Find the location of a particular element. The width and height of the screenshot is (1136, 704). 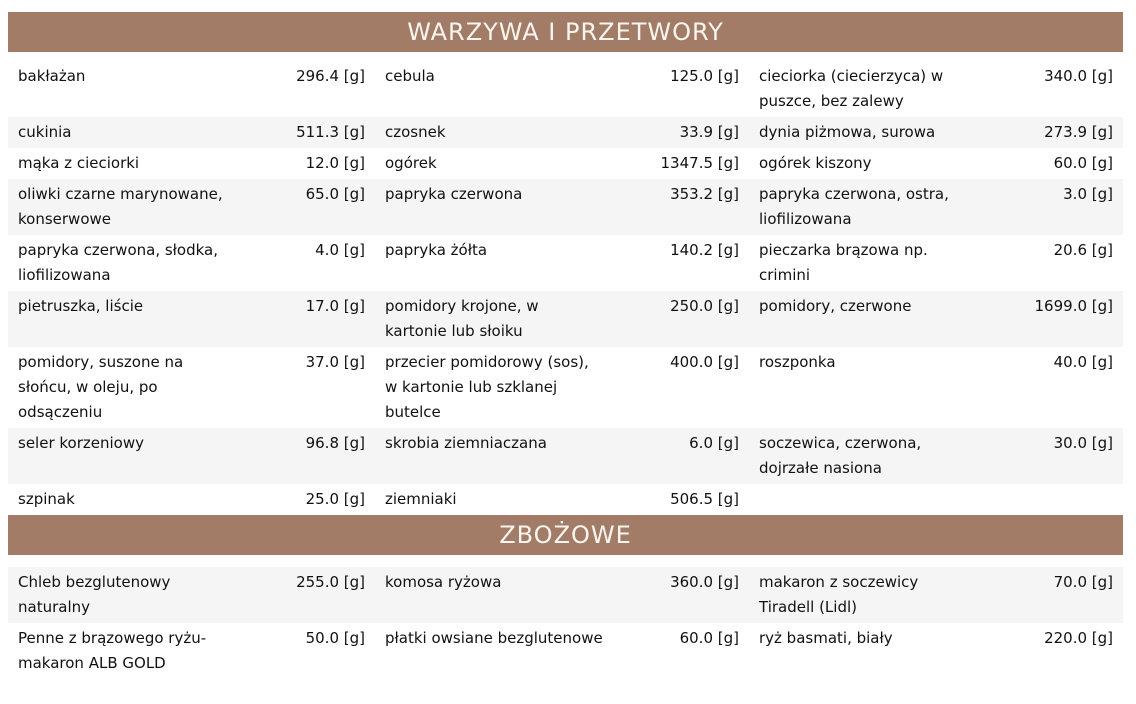

item-weight: 6.0 [g] is located at coordinates (714, 443).